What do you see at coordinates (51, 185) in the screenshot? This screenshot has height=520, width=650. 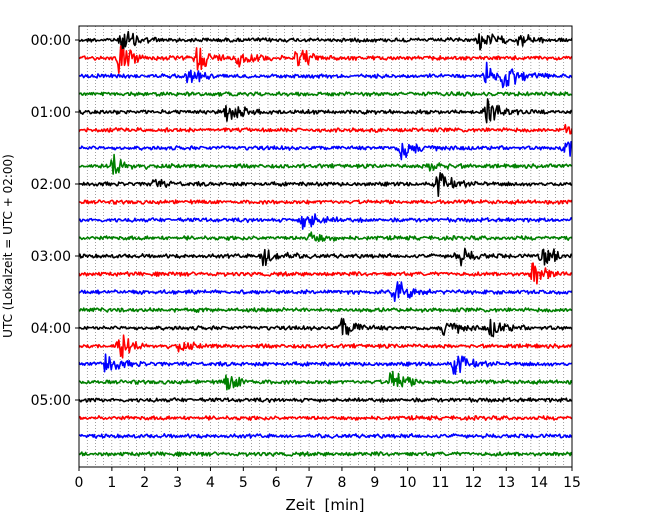 I see `y-tick-label: 02:00` at bounding box center [51, 185].